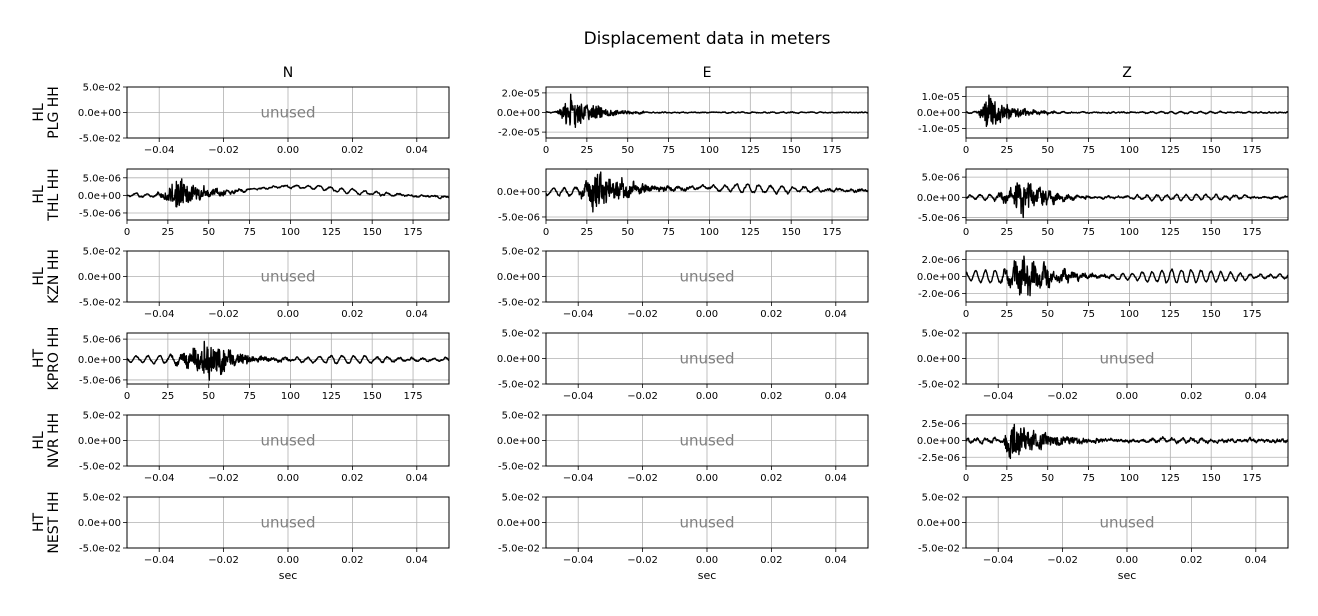 Image resolution: width=1318 pixels, height=616 pixels. Describe the element at coordinates (939, 458) in the screenshot. I see `y-tick-label: -2.5e-06` at that location.